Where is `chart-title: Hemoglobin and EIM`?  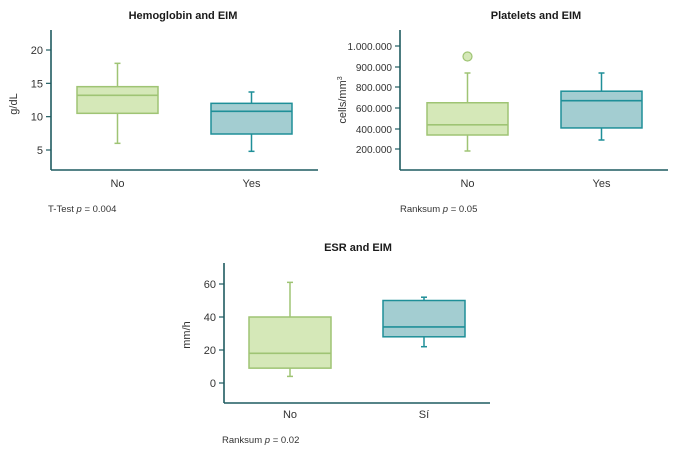 chart-title: Hemoglobin and EIM is located at coordinates (183, 16).